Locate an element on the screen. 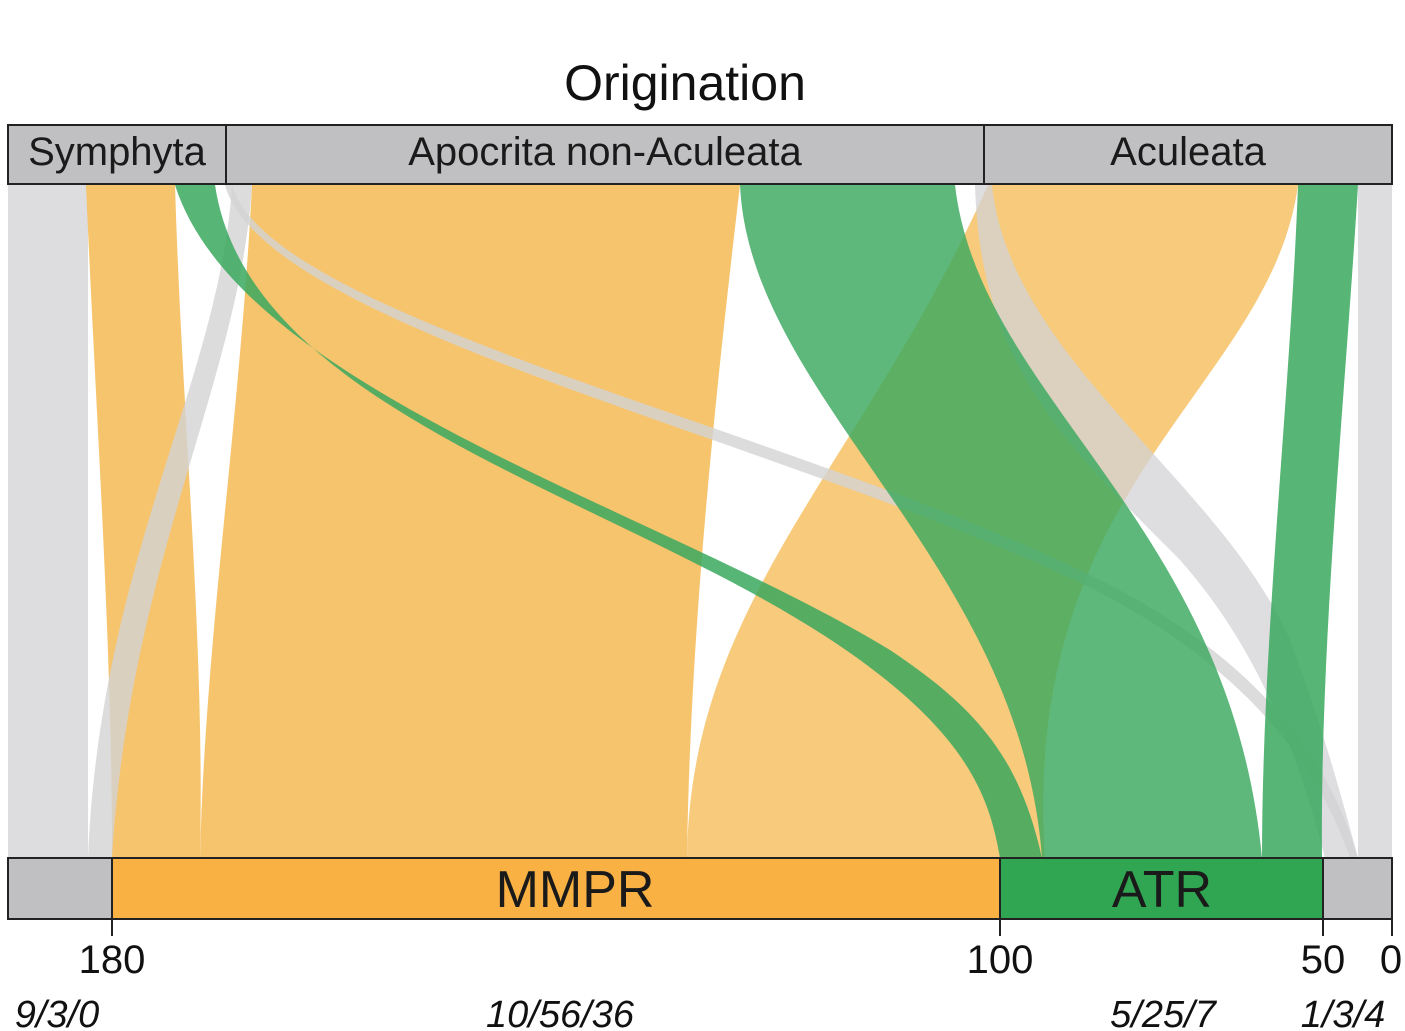 This screenshot has width=1405, height=1031. bottom-box-atr is located at coordinates (1161, 888).